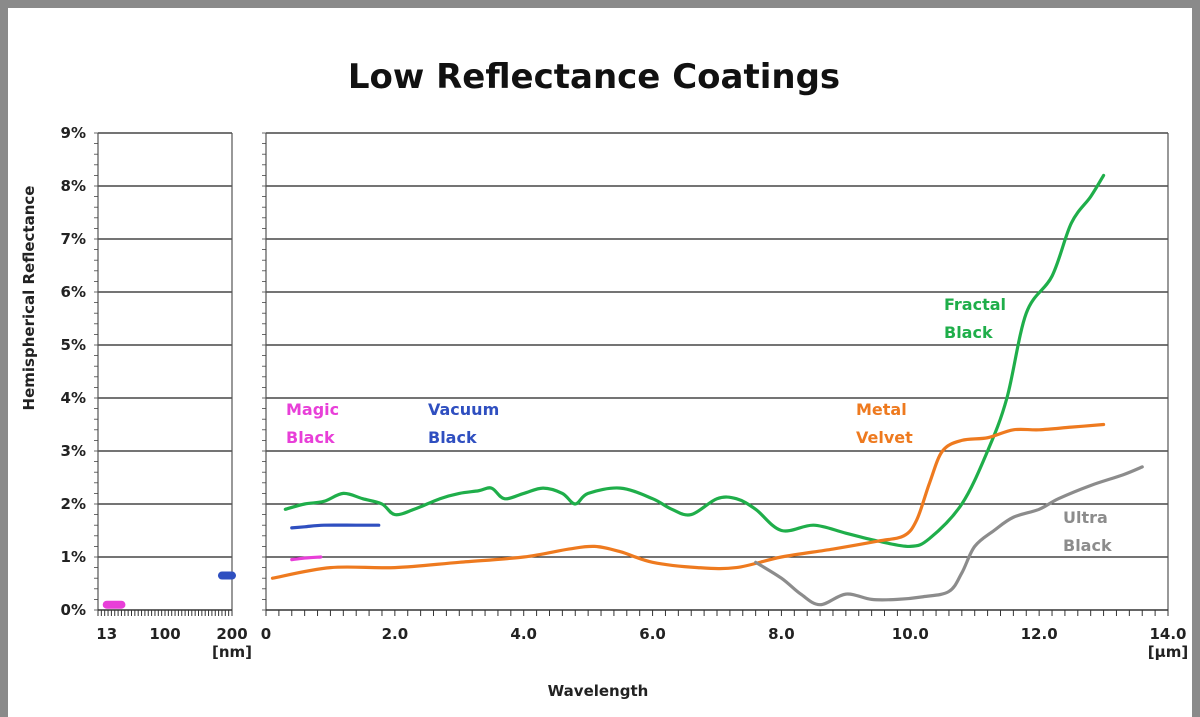  I want to click on x-tick-label: 14.0, so click(1167, 634).